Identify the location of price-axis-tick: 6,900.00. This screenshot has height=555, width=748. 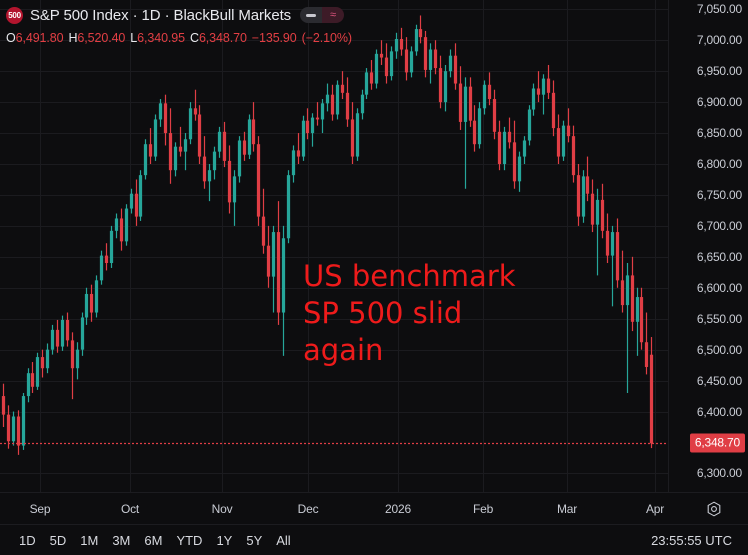
(719, 102).